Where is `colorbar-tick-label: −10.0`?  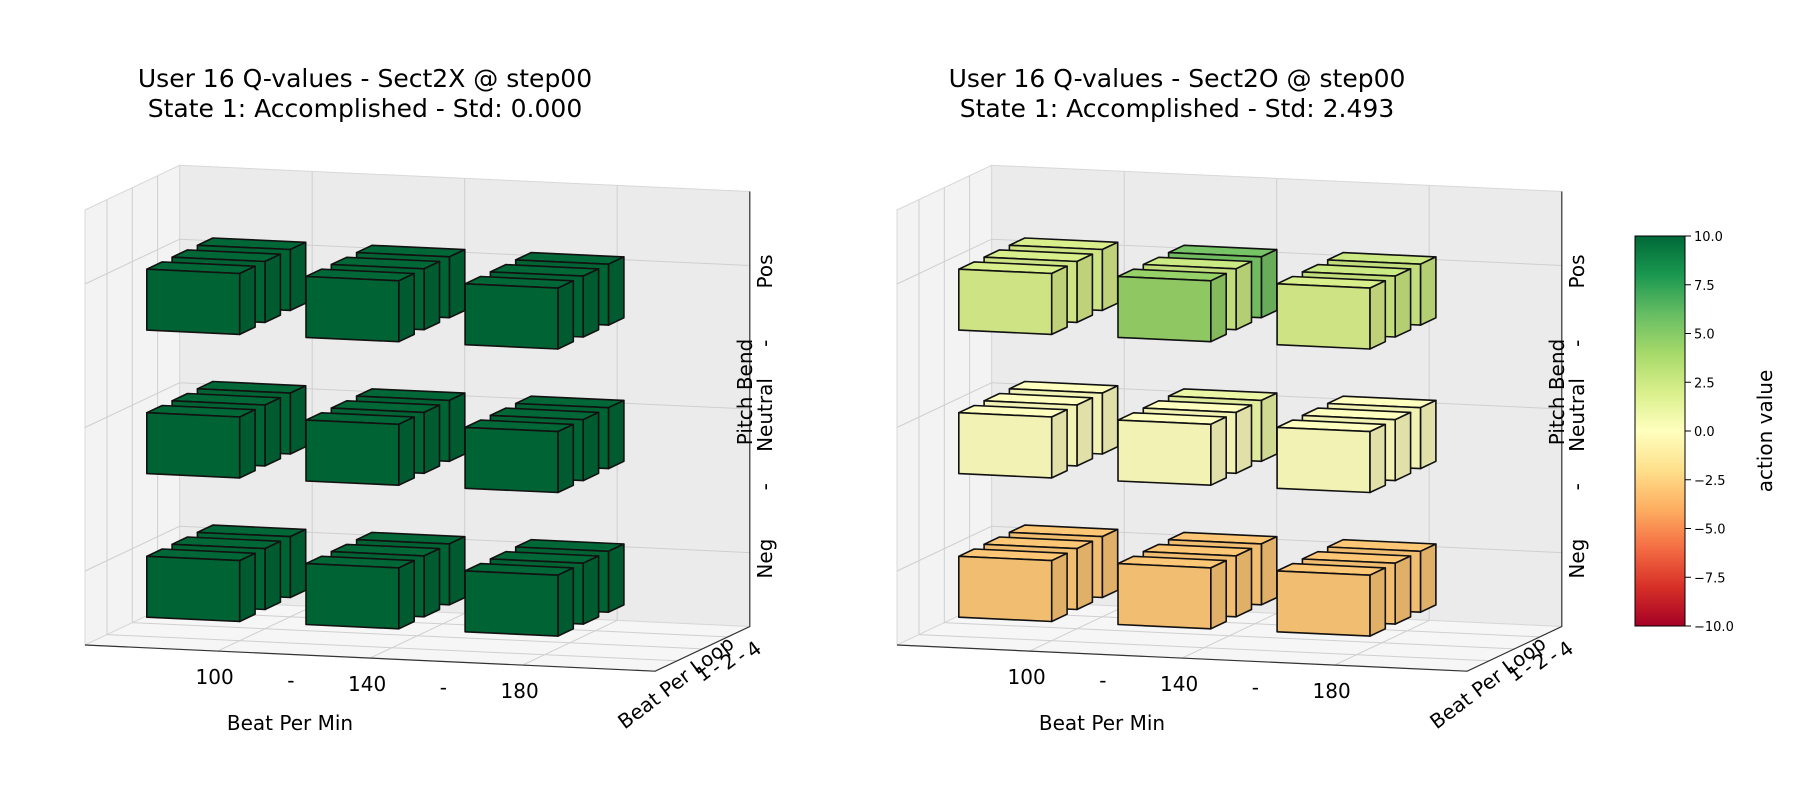 colorbar-tick-label: −10.0 is located at coordinates (1714, 627).